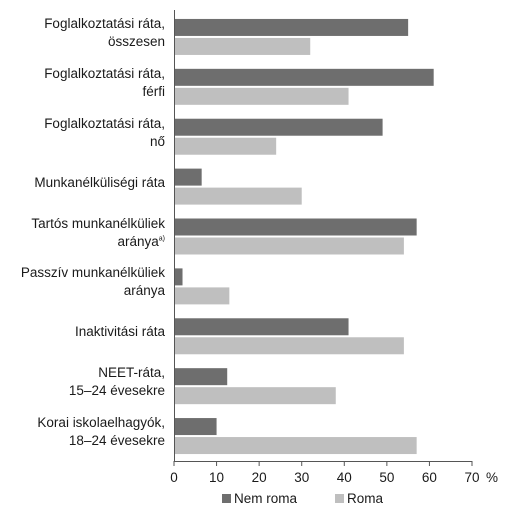 The image size is (510, 520). Describe the element at coordinates (492, 477) in the screenshot. I see `x-axis-unit: %` at that location.